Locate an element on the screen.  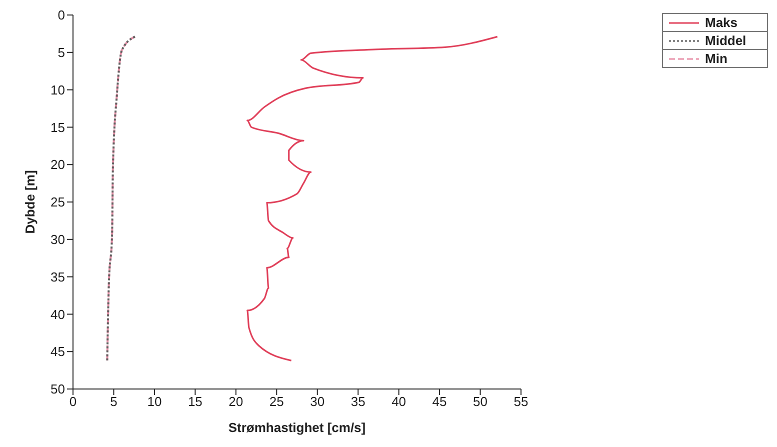
y-tick-label: 15 is located at coordinates (57, 127).